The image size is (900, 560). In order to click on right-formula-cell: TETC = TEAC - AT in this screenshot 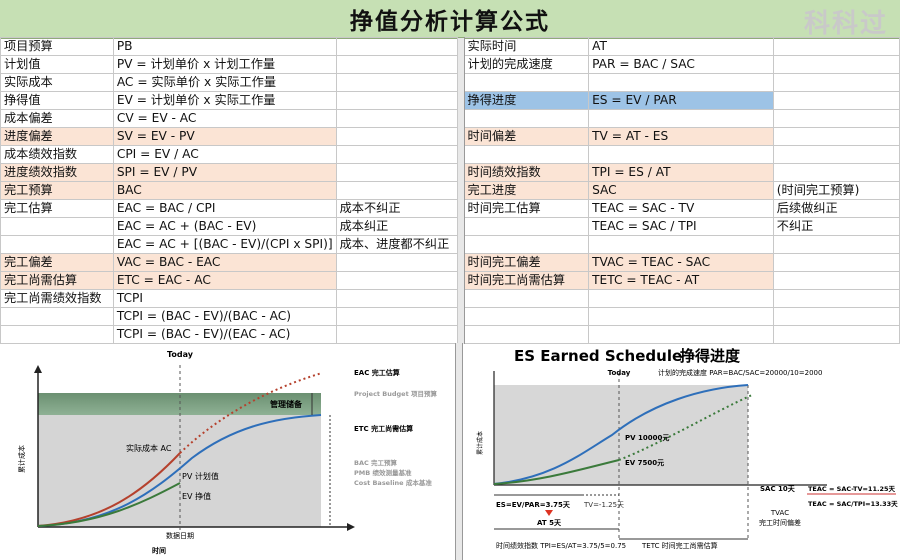, I will do `click(681, 280)`.